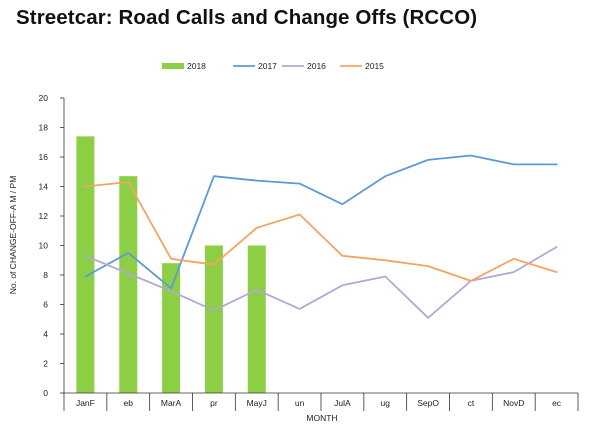 Image resolution: width=590 pixels, height=444 pixels. What do you see at coordinates (45, 364) in the screenshot?
I see `y-tick-label: 2` at bounding box center [45, 364].